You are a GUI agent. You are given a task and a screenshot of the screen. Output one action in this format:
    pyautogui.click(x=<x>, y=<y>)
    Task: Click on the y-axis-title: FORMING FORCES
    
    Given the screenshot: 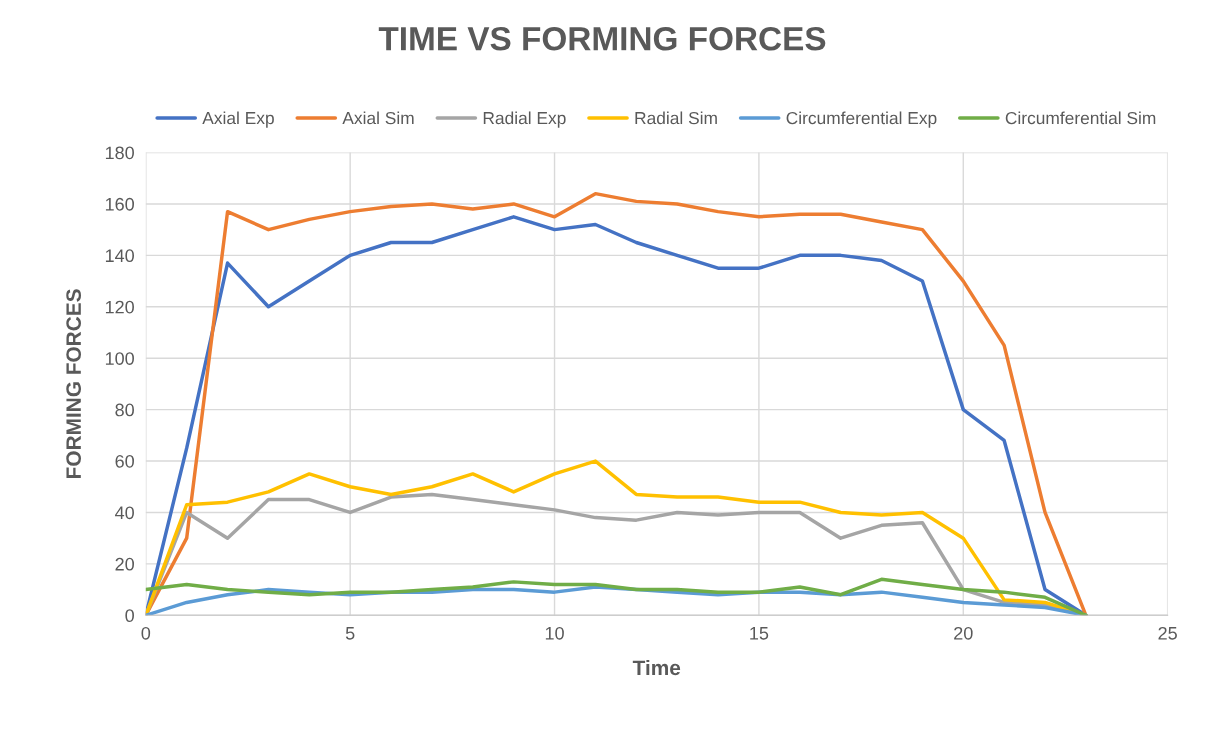 What is the action you would take?
    pyautogui.click(x=74, y=383)
    